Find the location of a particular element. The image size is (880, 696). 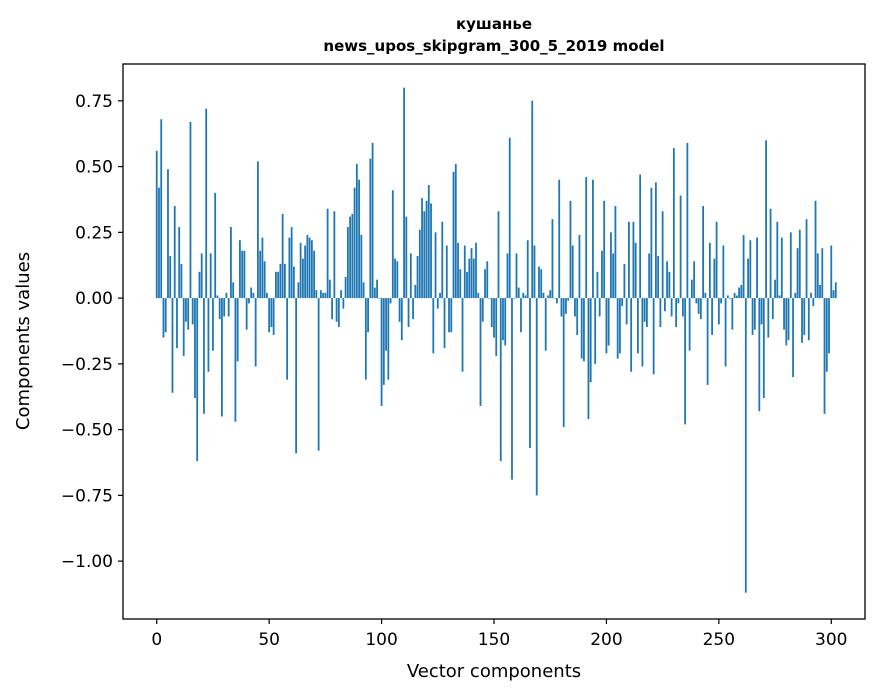

y-axis-label: Components values is located at coordinates (23, 341).